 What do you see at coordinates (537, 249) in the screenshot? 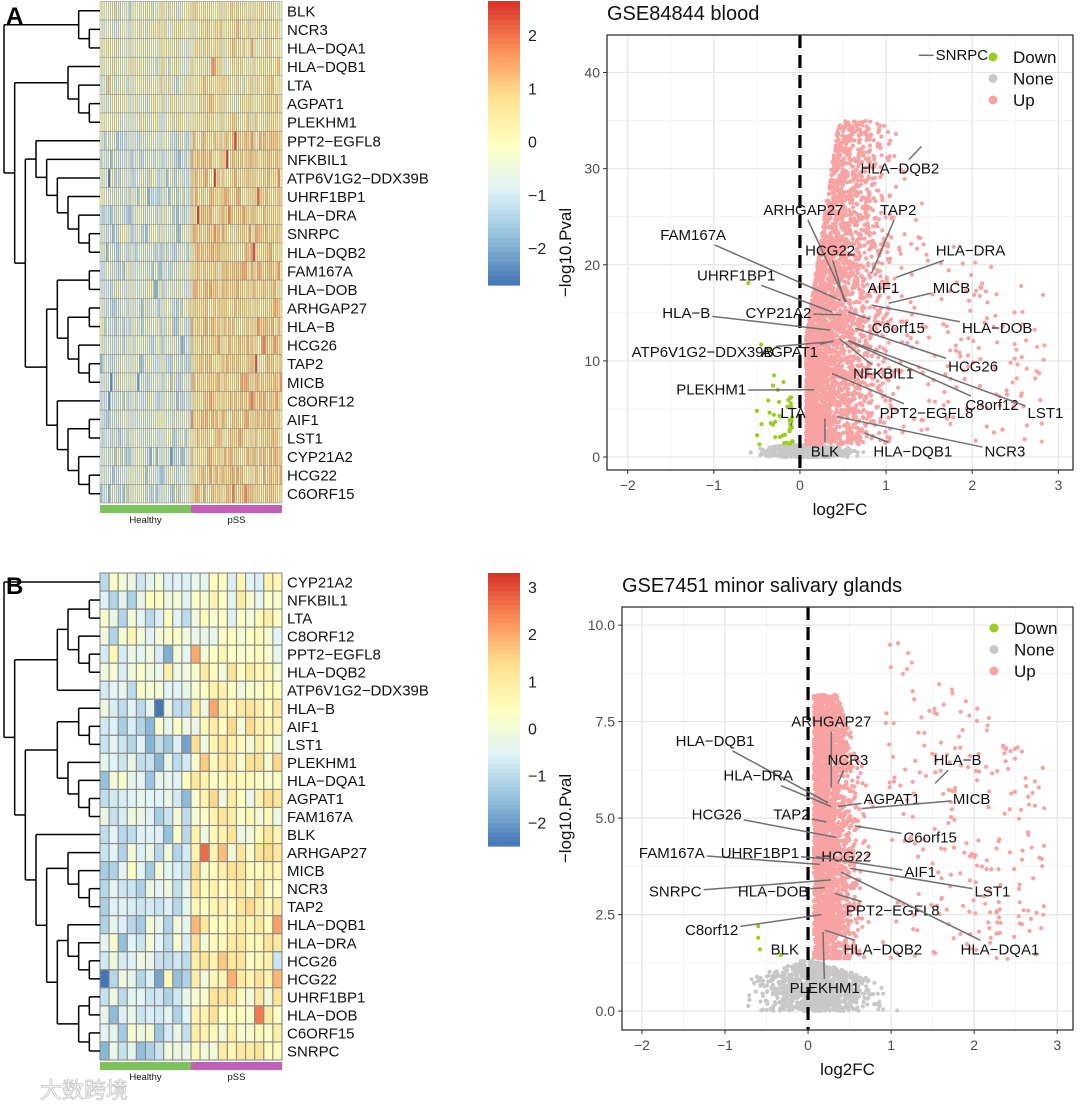
I see `colorbar-tick-label: −2` at bounding box center [537, 249].